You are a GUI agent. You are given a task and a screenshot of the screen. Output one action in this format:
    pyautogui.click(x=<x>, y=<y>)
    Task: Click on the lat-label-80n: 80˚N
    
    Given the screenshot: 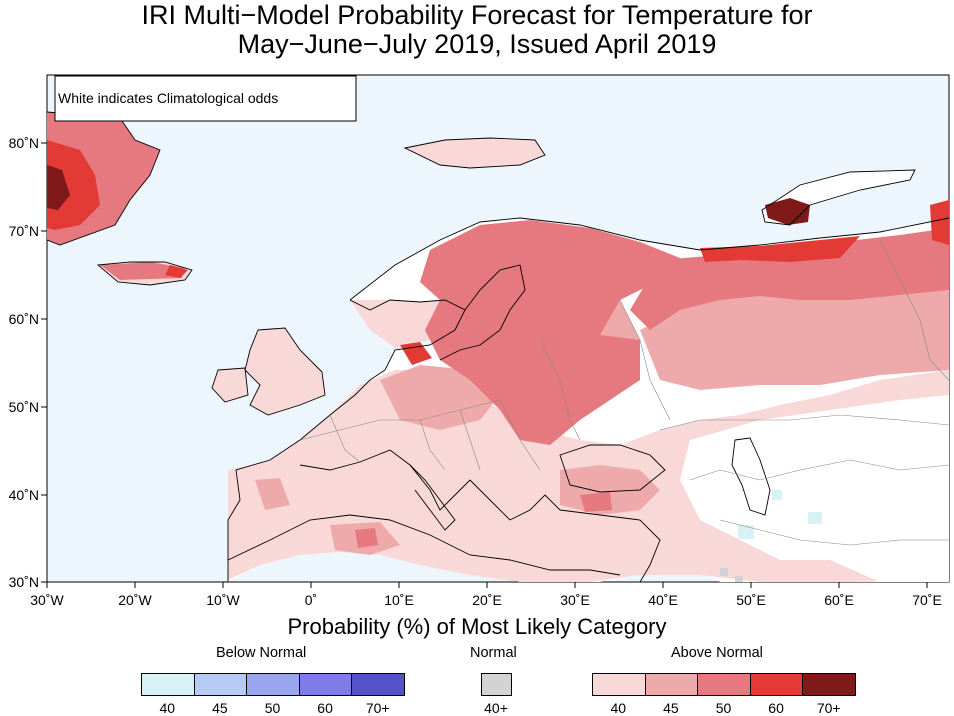 What is the action you would take?
    pyautogui.click(x=24, y=143)
    